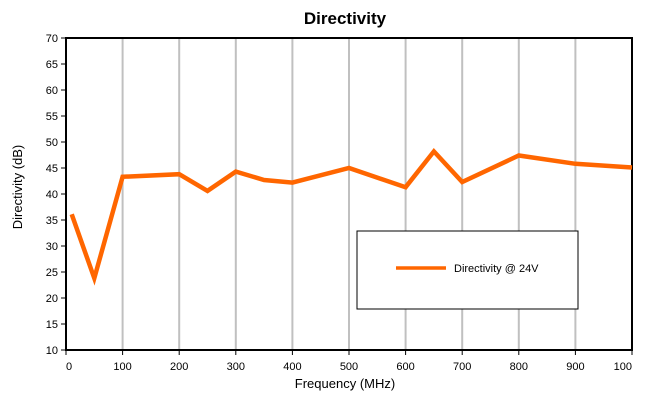 Image resolution: width=648 pixels, height=405 pixels. Describe the element at coordinates (462, 367) in the screenshot. I see `x-tick-label: 700` at that location.